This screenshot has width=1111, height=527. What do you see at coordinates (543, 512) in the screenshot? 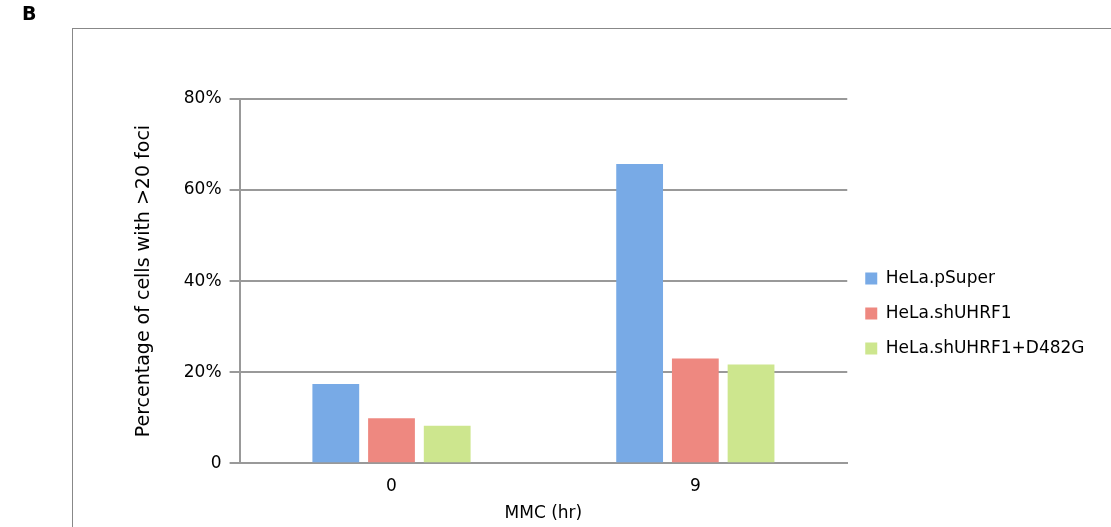
I see `x-axis-title: MMC (hr)` at bounding box center [543, 512].